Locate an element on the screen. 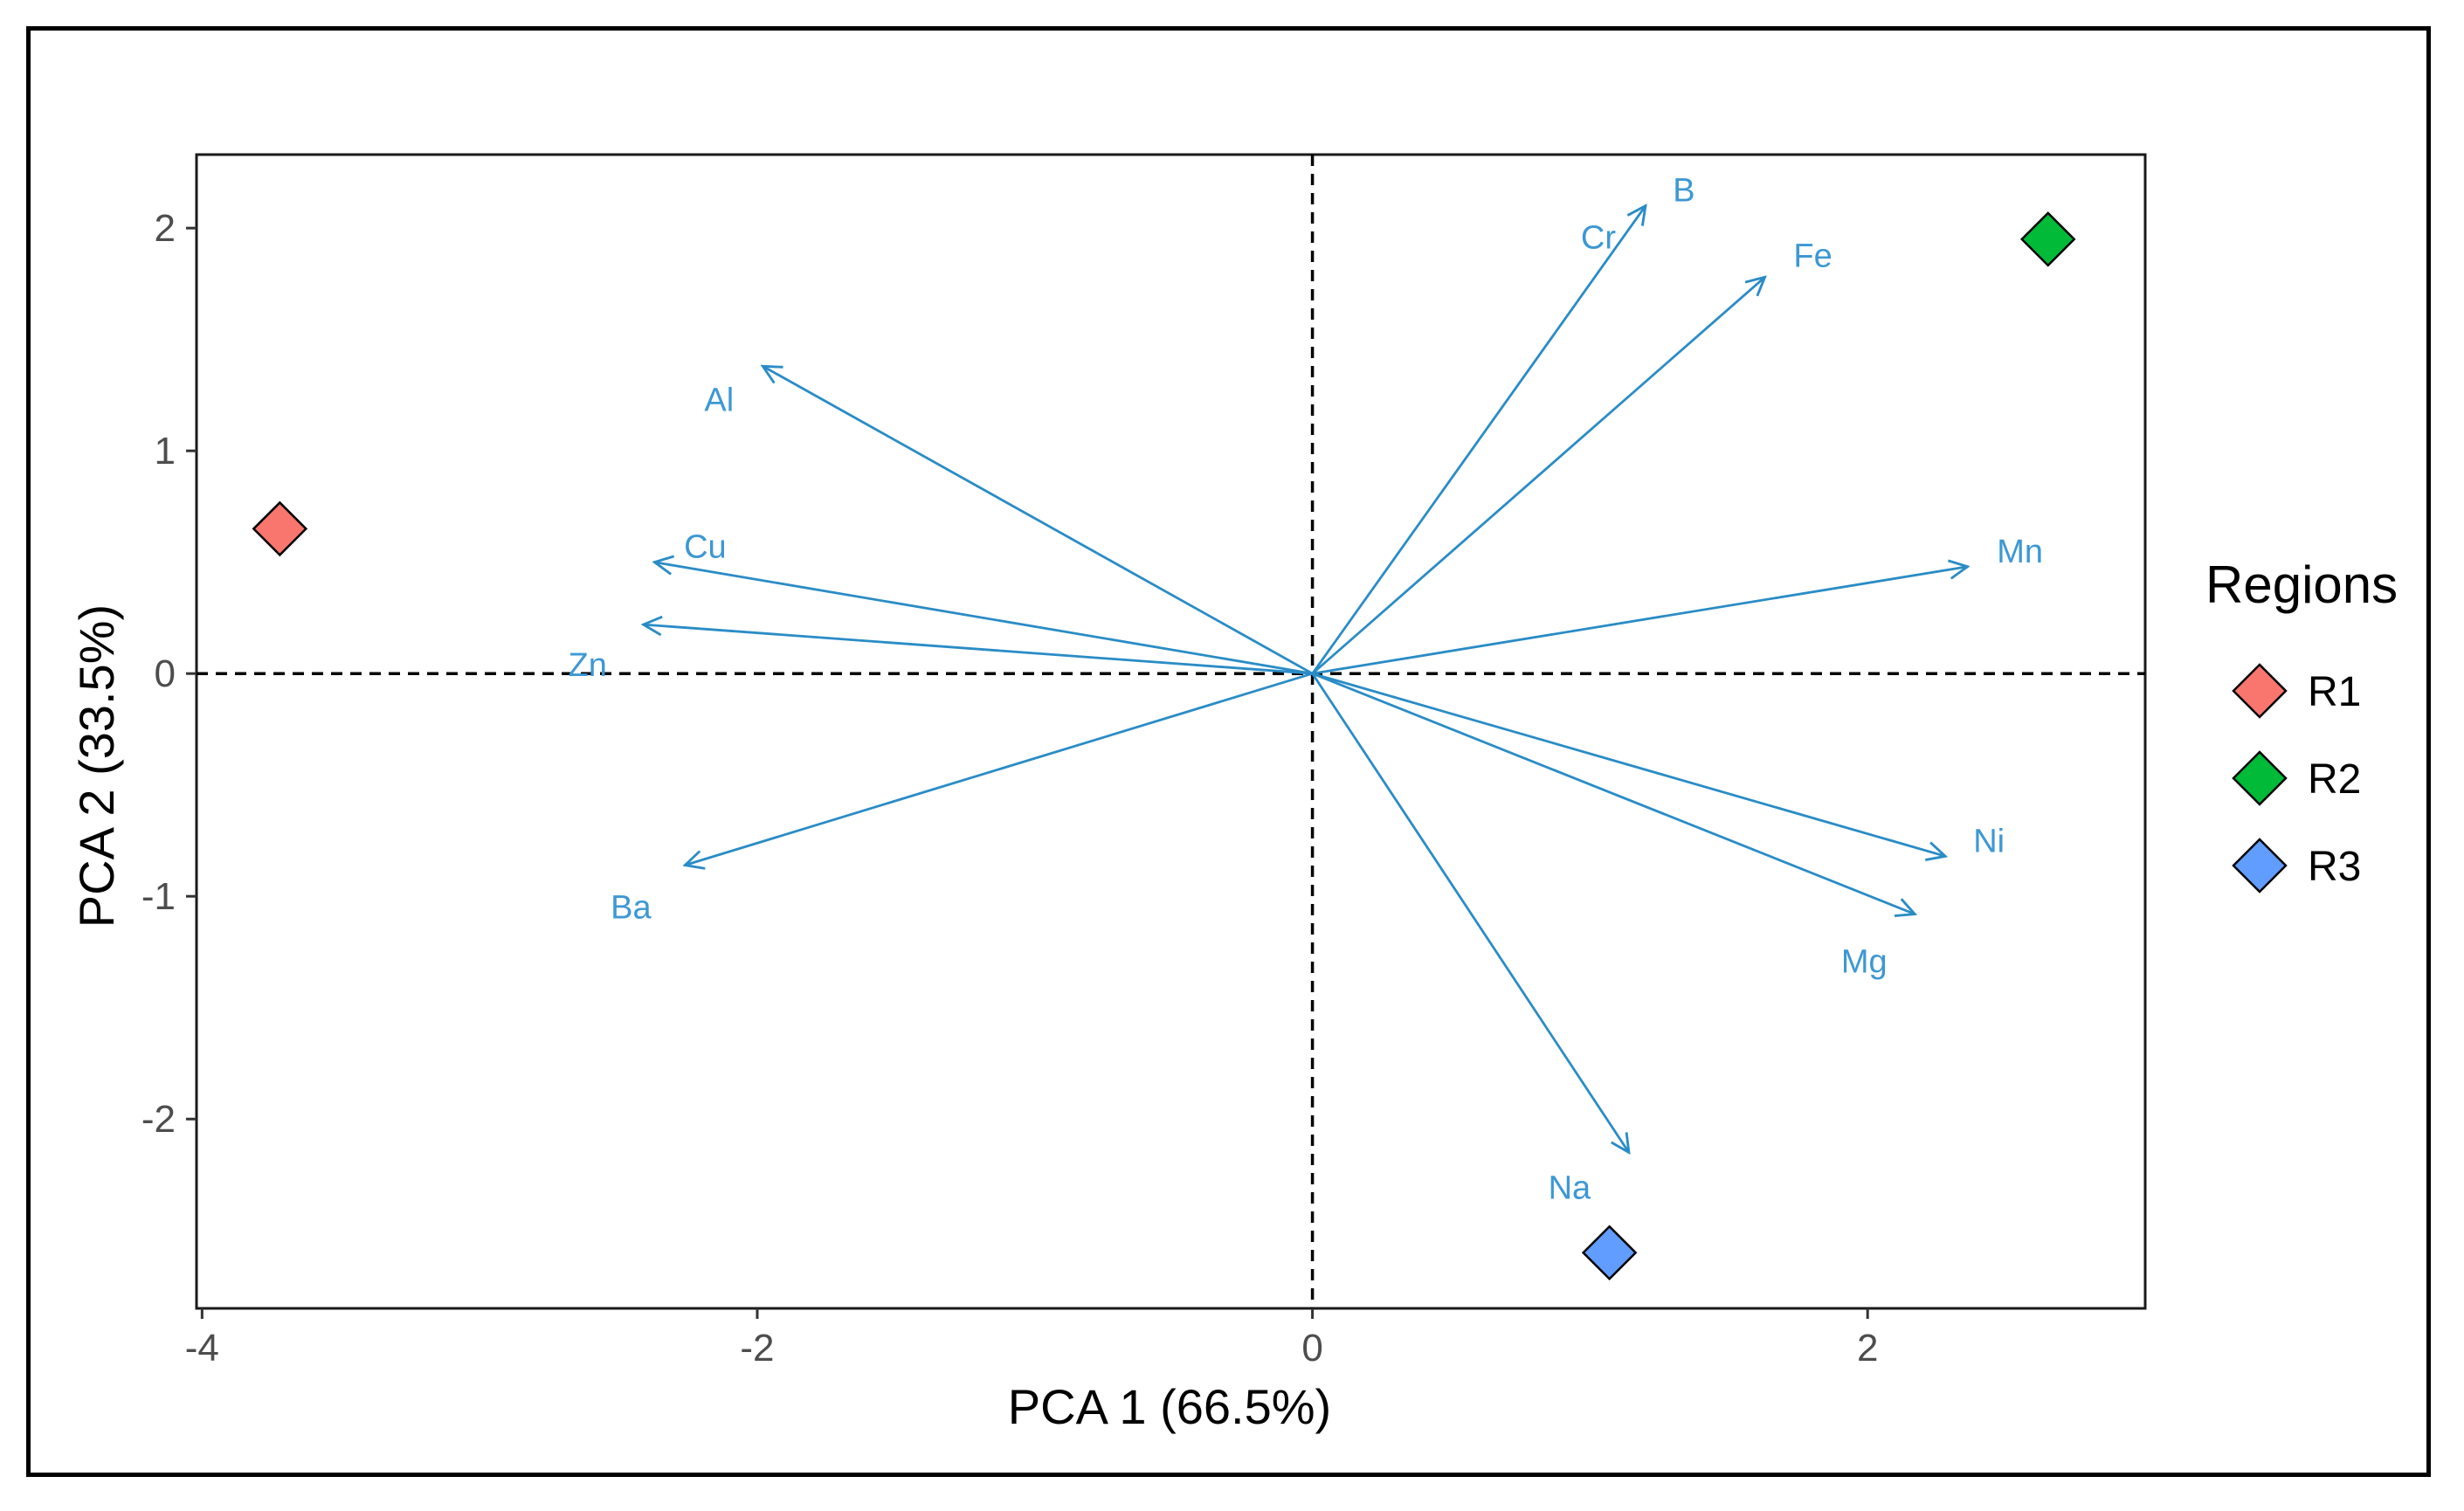  loading-label-cu: Cu is located at coordinates (705, 547).